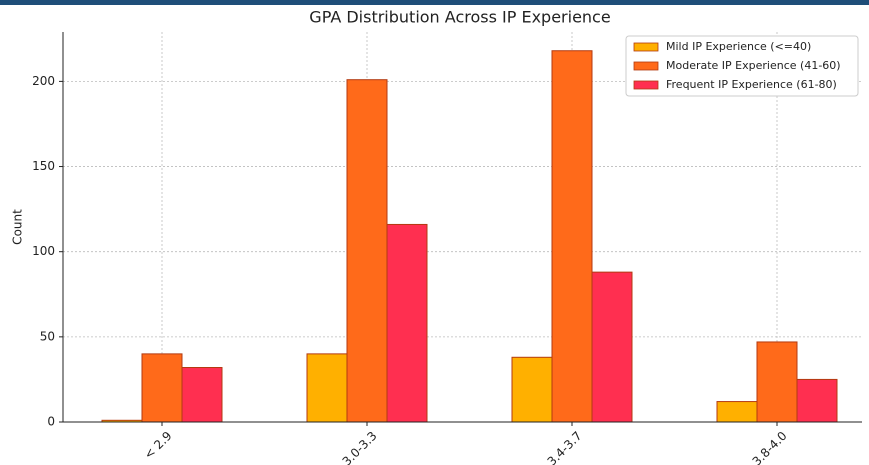 The height and width of the screenshot is (465, 869). I want to click on y-tick-label: 200, so click(43, 81).